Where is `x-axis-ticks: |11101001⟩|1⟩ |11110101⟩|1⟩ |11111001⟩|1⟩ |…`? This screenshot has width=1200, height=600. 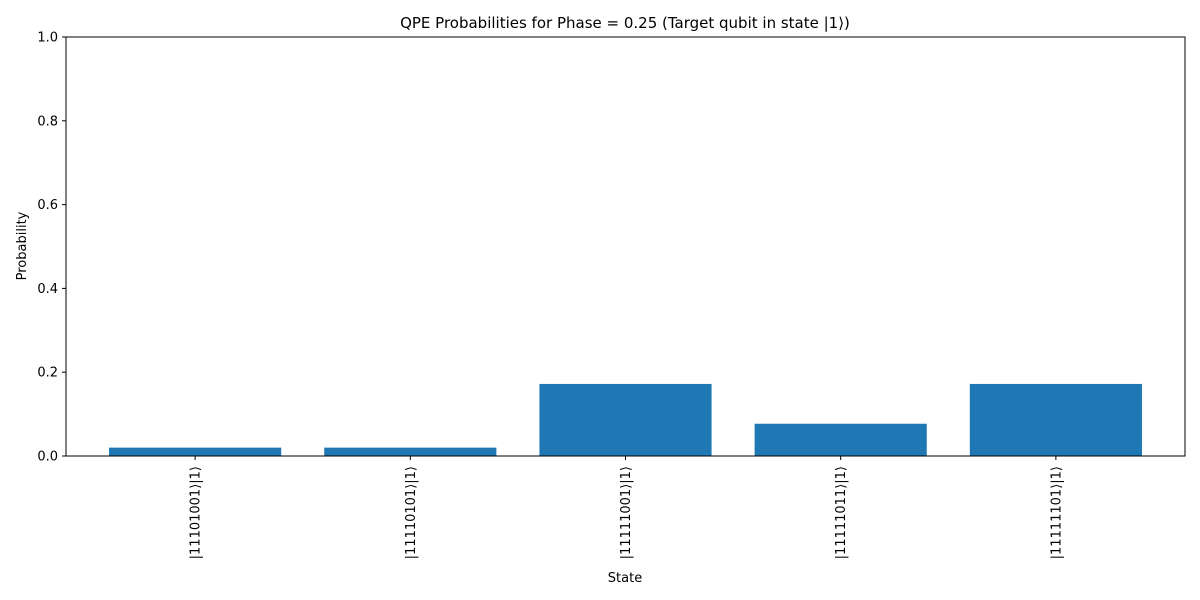 x-axis-ticks: |11101001⟩|1⟩ |11110101⟩|1⟩ |11111001⟩|1⟩ |… is located at coordinates (626, 507).